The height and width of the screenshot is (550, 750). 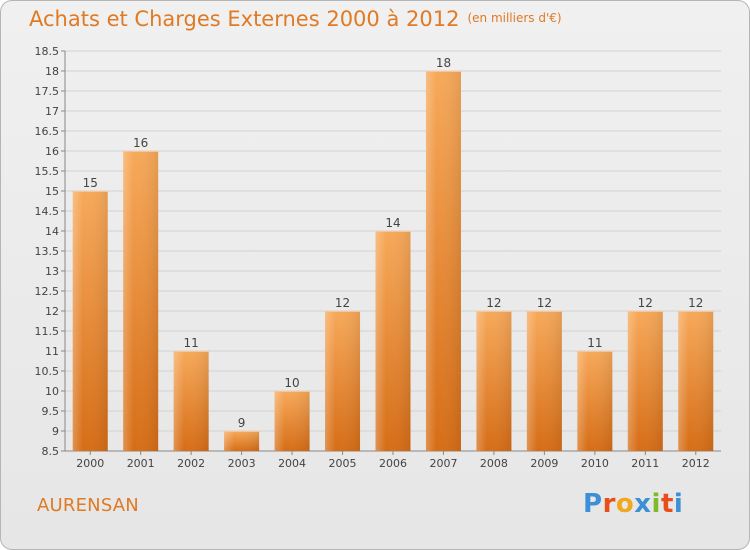 I want to click on y-tick-label: 14, so click(x=52, y=231).